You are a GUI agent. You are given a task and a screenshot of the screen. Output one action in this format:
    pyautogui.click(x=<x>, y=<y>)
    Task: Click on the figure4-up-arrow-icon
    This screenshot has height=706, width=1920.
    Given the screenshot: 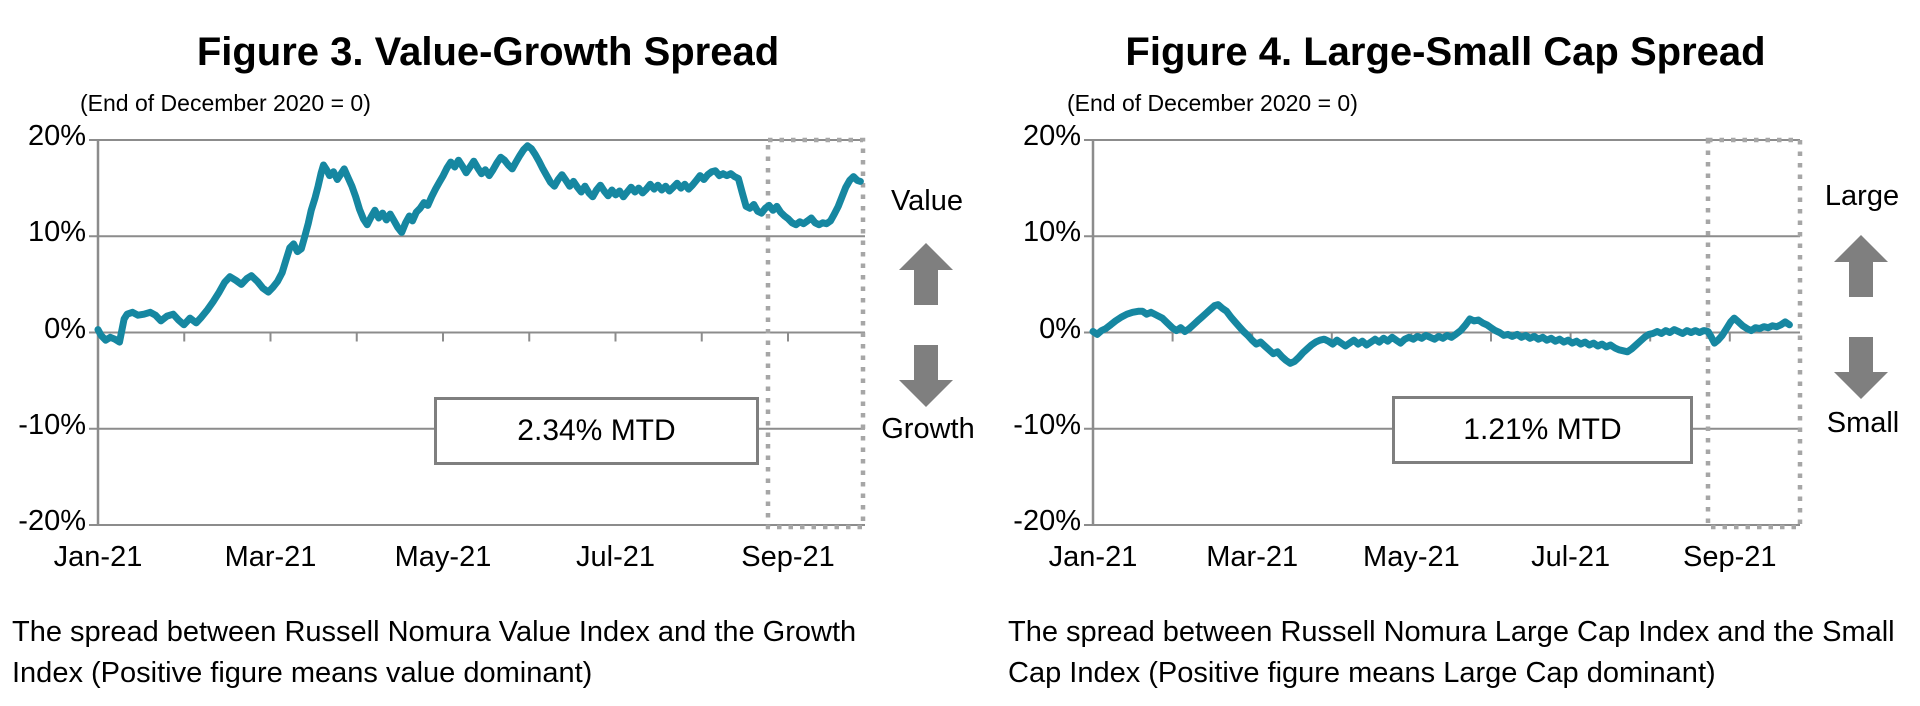 What is the action you would take?
    pyautogui.click(x=1861, y=266)
    